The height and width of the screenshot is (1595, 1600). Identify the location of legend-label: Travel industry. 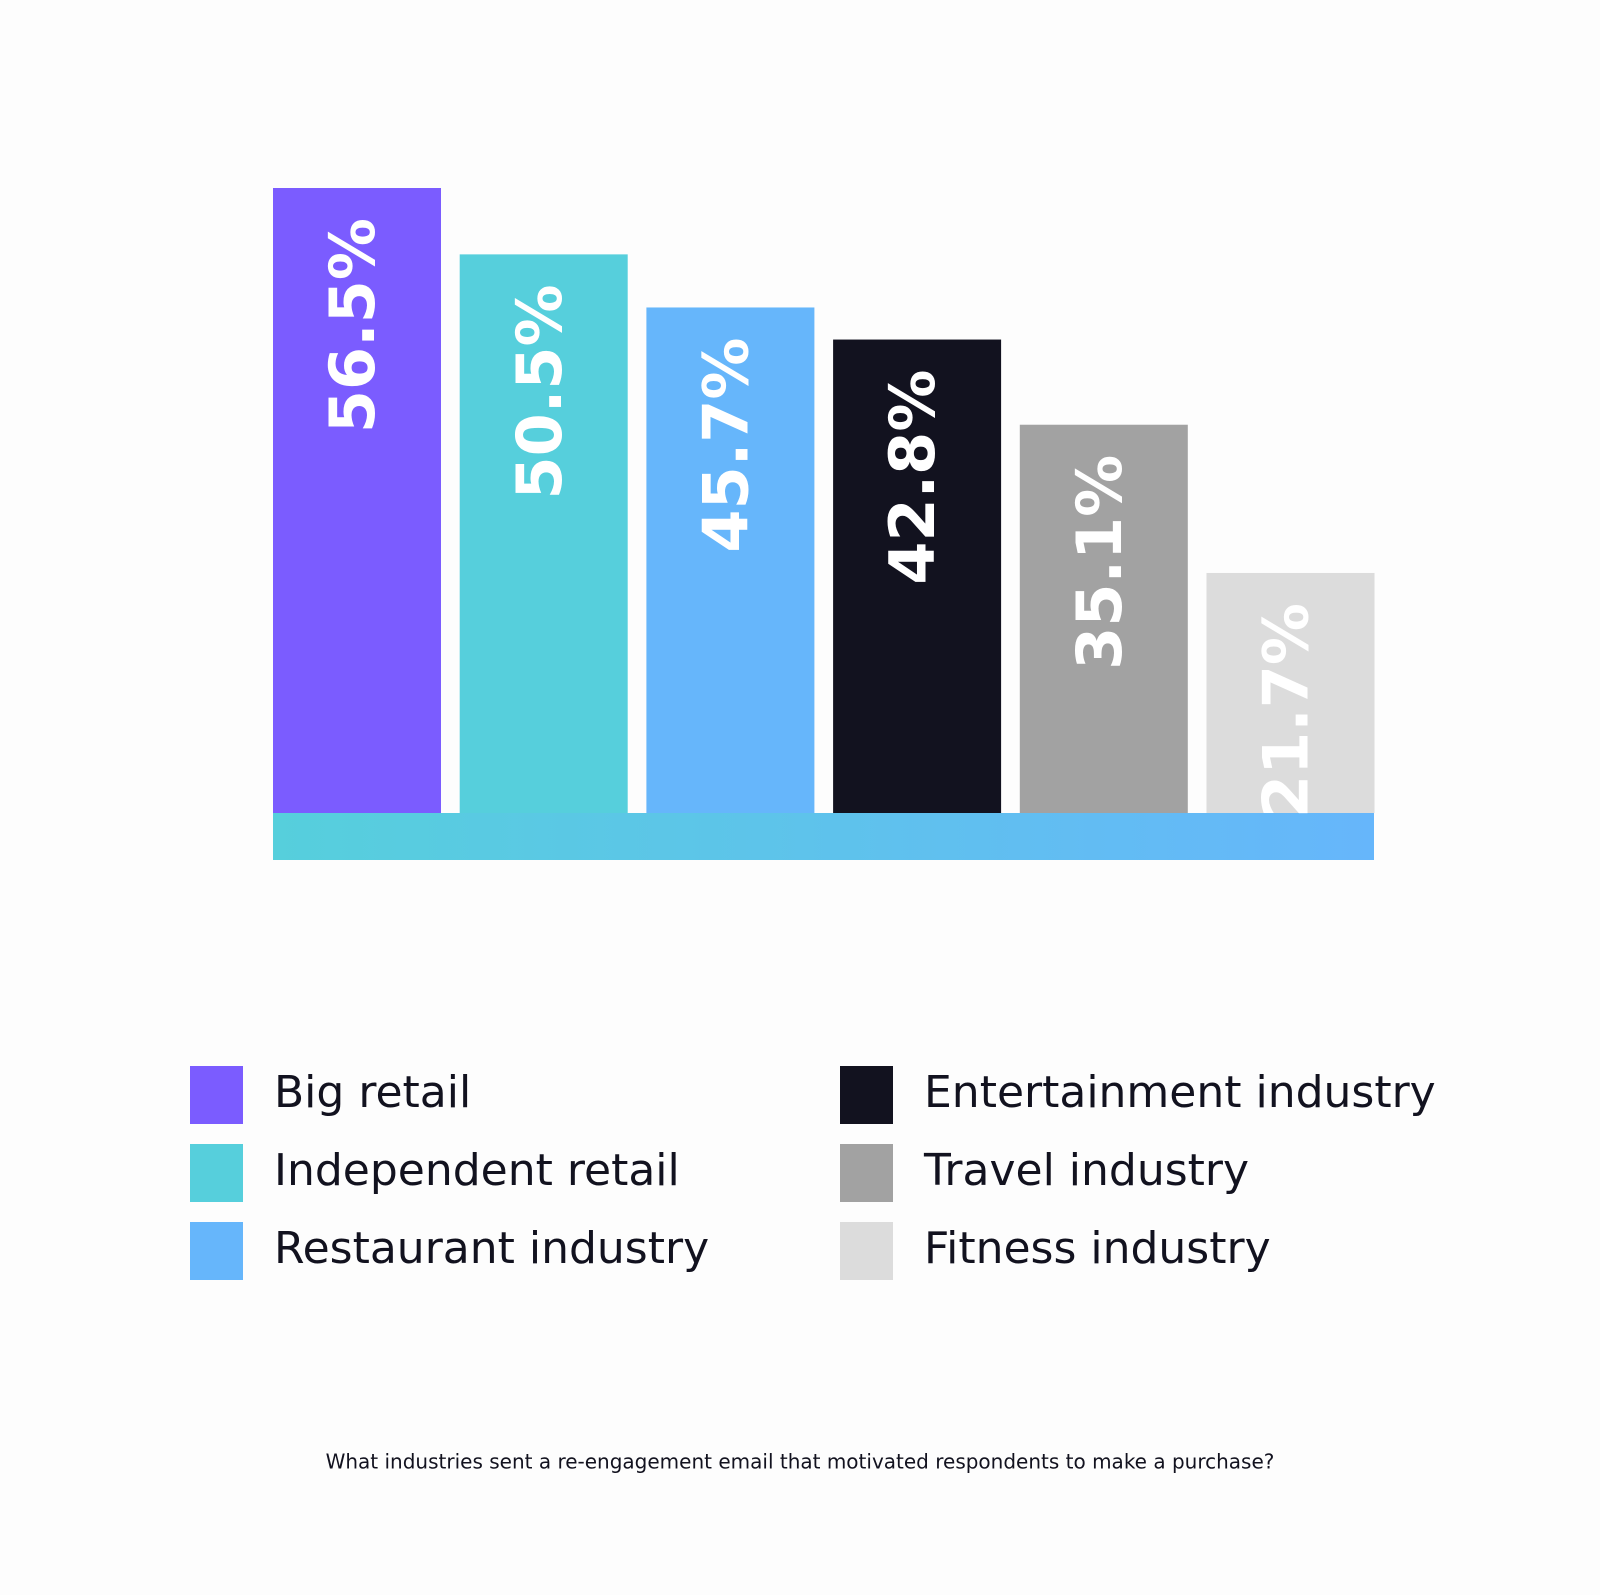
(1086, 1170).